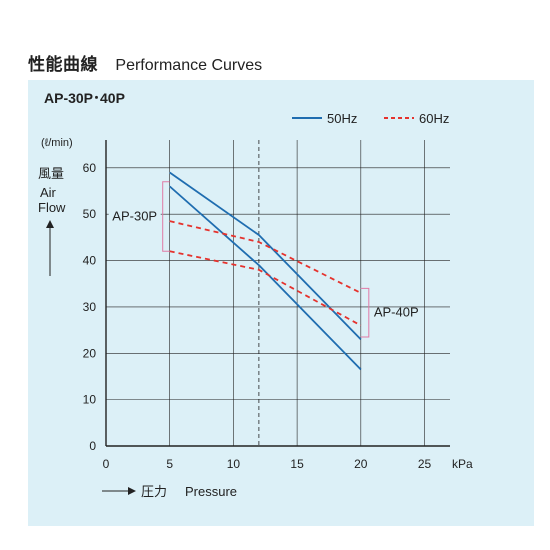 The height and width of the screenshot is (550, 550). Describe the element at coordinates (361, 464) in the screenshot. I see `x-tick-label: 20` at that location.